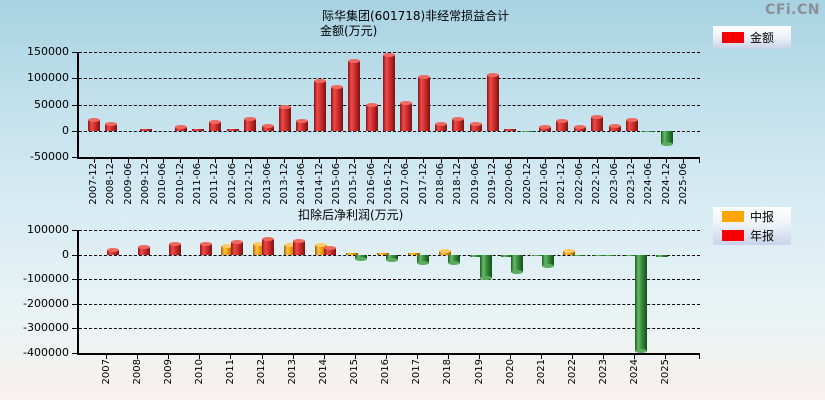 This screenshot has width=825, height=400. What do you see at coordinates (631, 255) in the screenshot?
I see `bar-2024-中报` at bounding box center [631, 255].